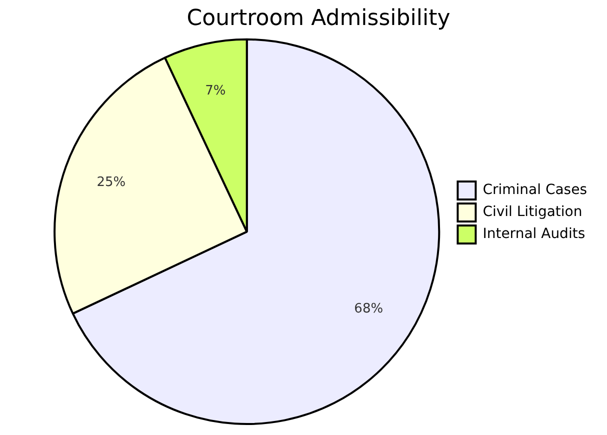 Image resolution: width=607 pixels, height=435 pixels. What do you see at coordinates (532, 212) in the screenshot?
I see `legend-label: Civil Litigation` at bounding box center [532, 212].